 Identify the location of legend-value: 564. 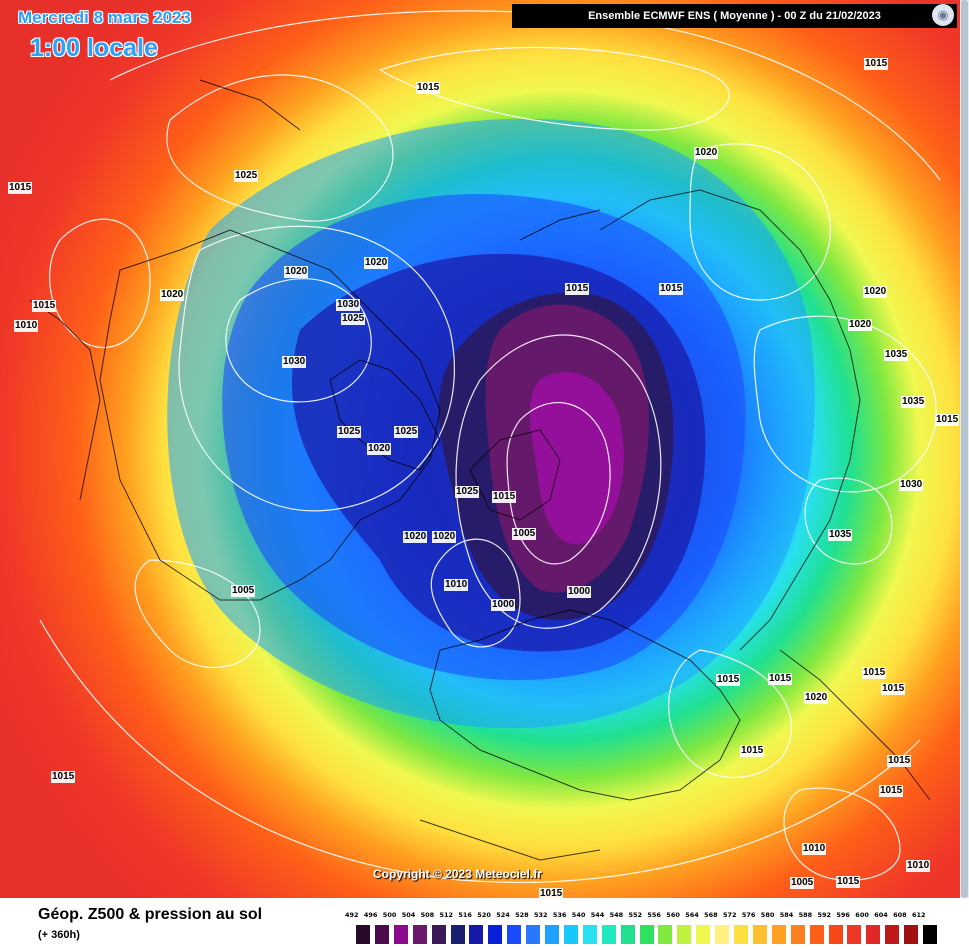
(692, 915).